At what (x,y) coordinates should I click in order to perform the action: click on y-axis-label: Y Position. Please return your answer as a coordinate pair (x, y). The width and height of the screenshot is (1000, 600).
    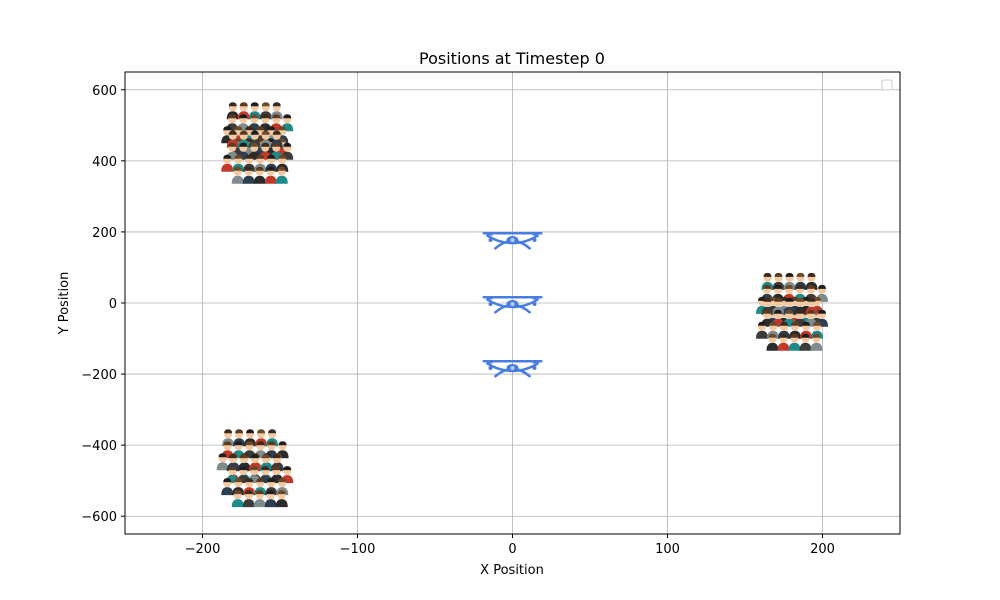
    Looking at the image, I should click on (64, 304).